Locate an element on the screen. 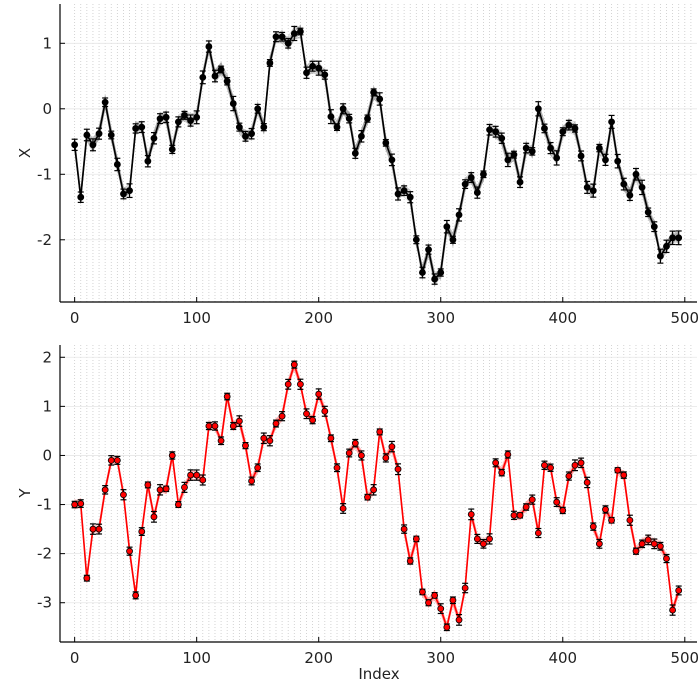 The height and width of the screenshot is (700, 700). y-tick-label: 1 is located at coordinates (47, 406).